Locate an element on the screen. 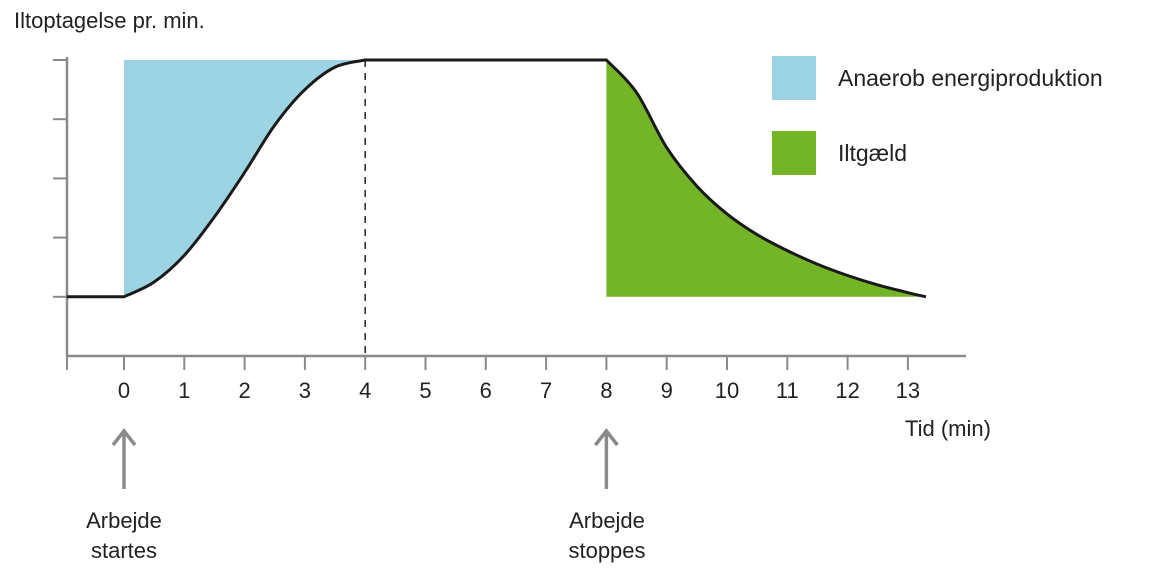 The height and width of the screenshot is (576, 1168). legend-label-iltgaeld: Iltgæld is located at coordinates (873, 152).